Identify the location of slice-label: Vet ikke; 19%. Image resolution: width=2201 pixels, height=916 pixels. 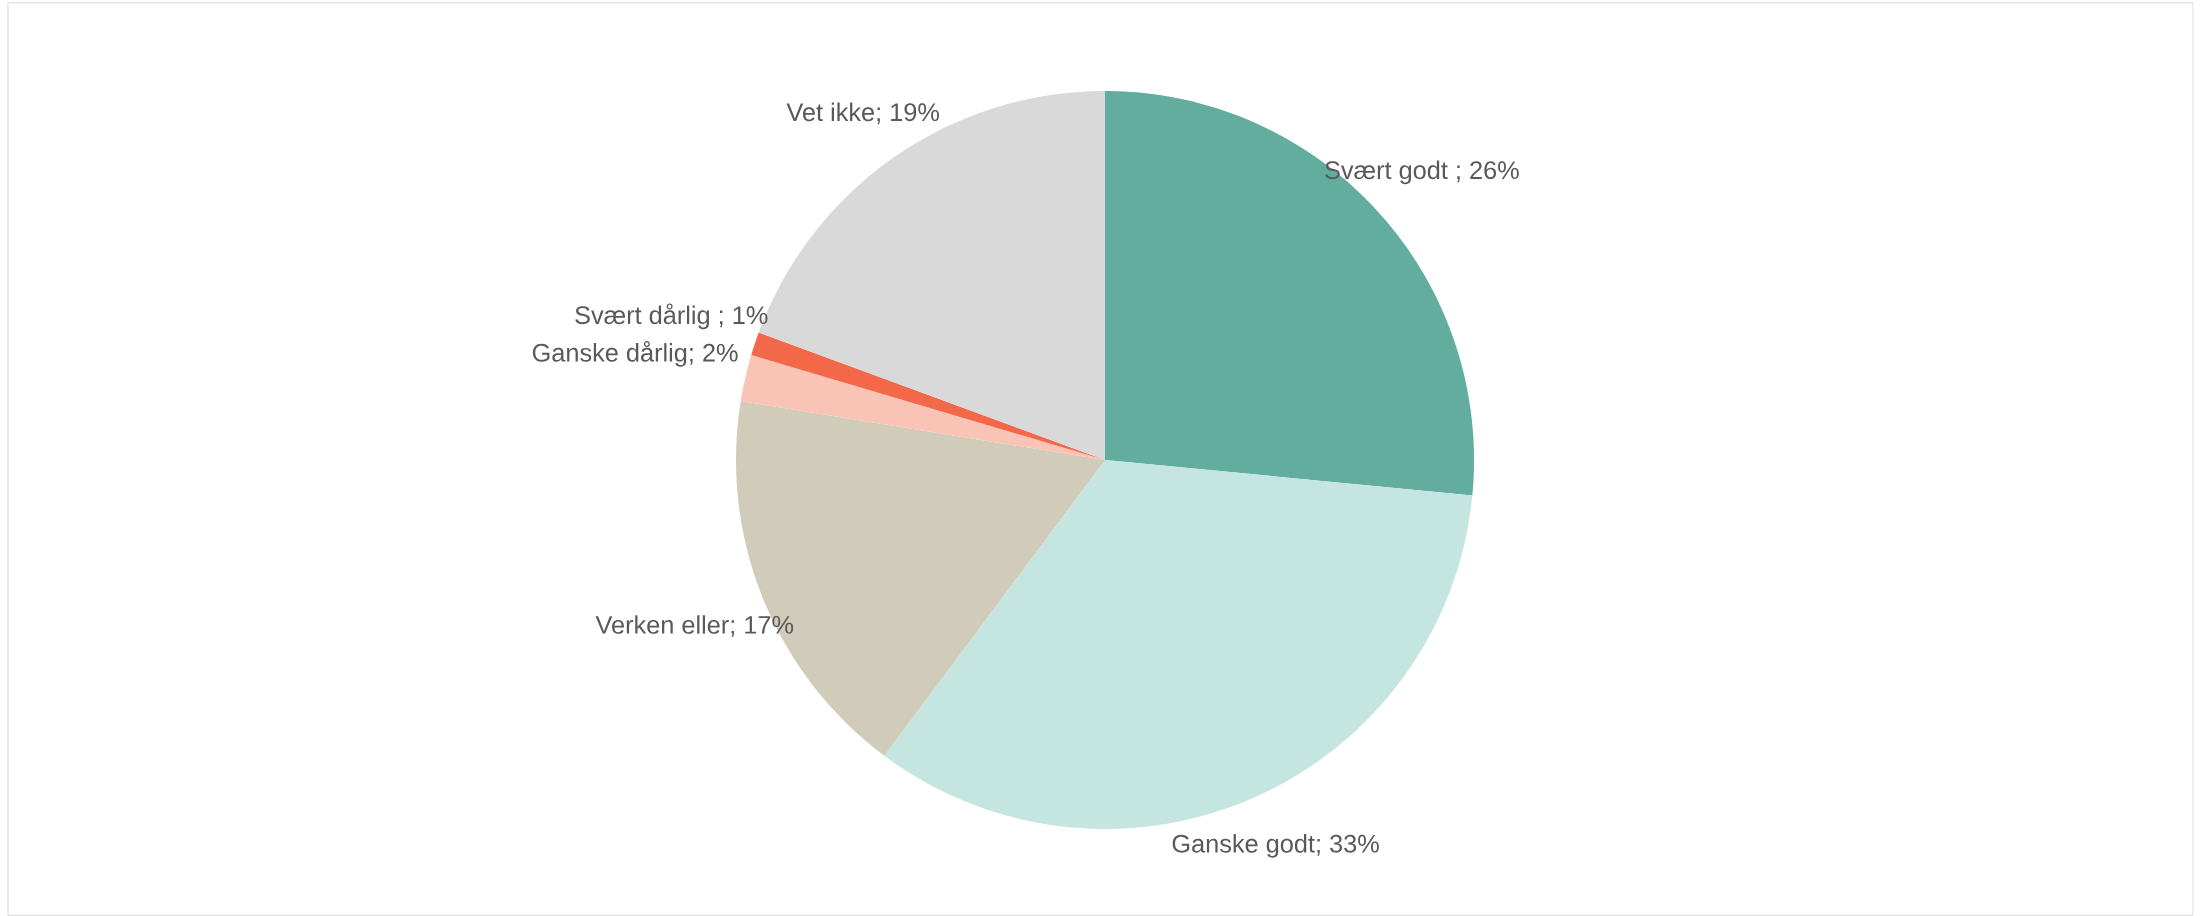
(862, 113).